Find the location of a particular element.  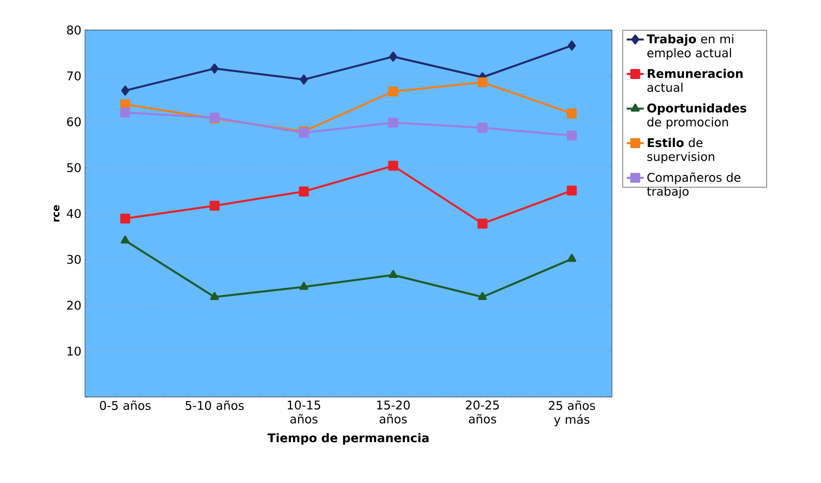

y-tick-label: 70 is located at coordinates (74, 75).